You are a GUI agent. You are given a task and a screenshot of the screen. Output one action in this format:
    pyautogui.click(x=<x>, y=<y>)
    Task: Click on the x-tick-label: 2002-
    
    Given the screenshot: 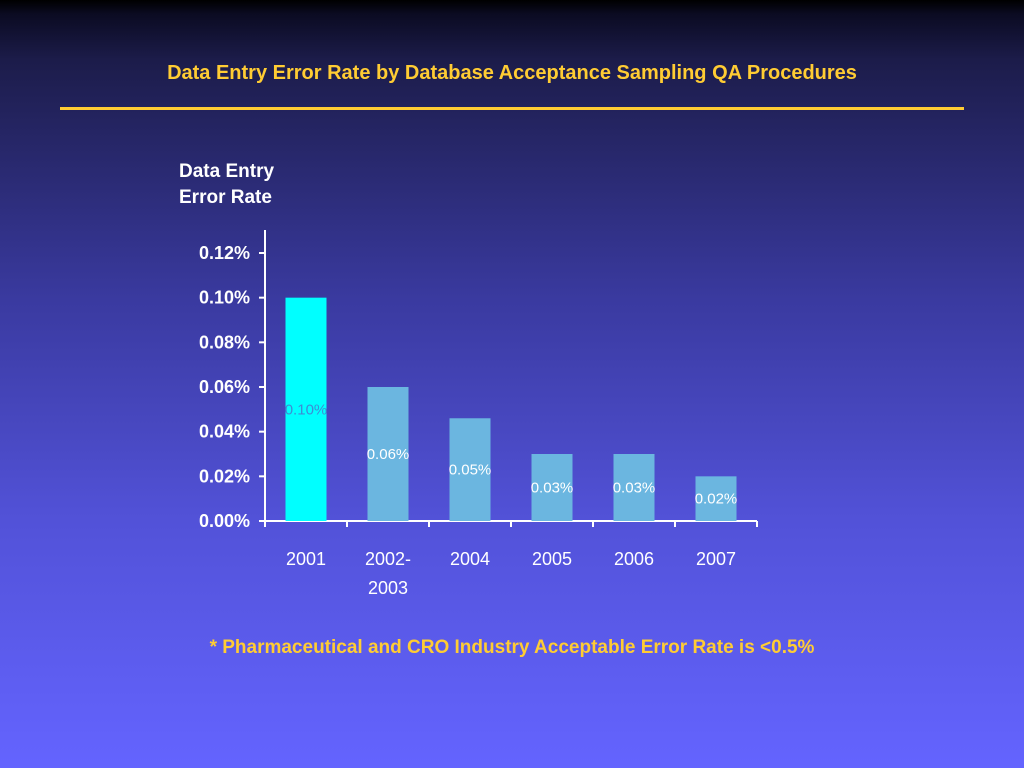 What is the action you would take?
    pyautogui.click(x=388, y=559)
    